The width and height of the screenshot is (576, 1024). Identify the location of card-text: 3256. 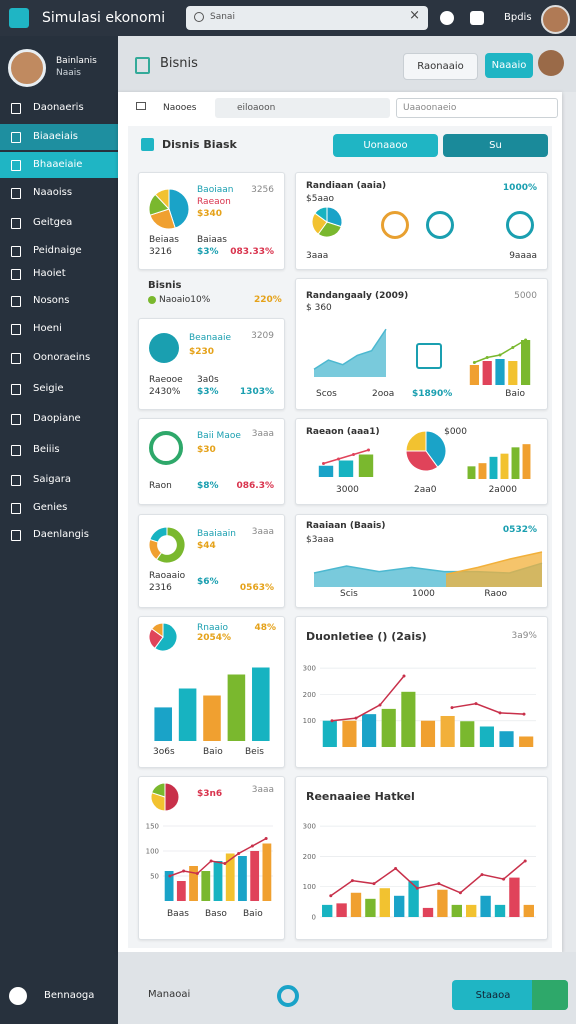
(262, 190).